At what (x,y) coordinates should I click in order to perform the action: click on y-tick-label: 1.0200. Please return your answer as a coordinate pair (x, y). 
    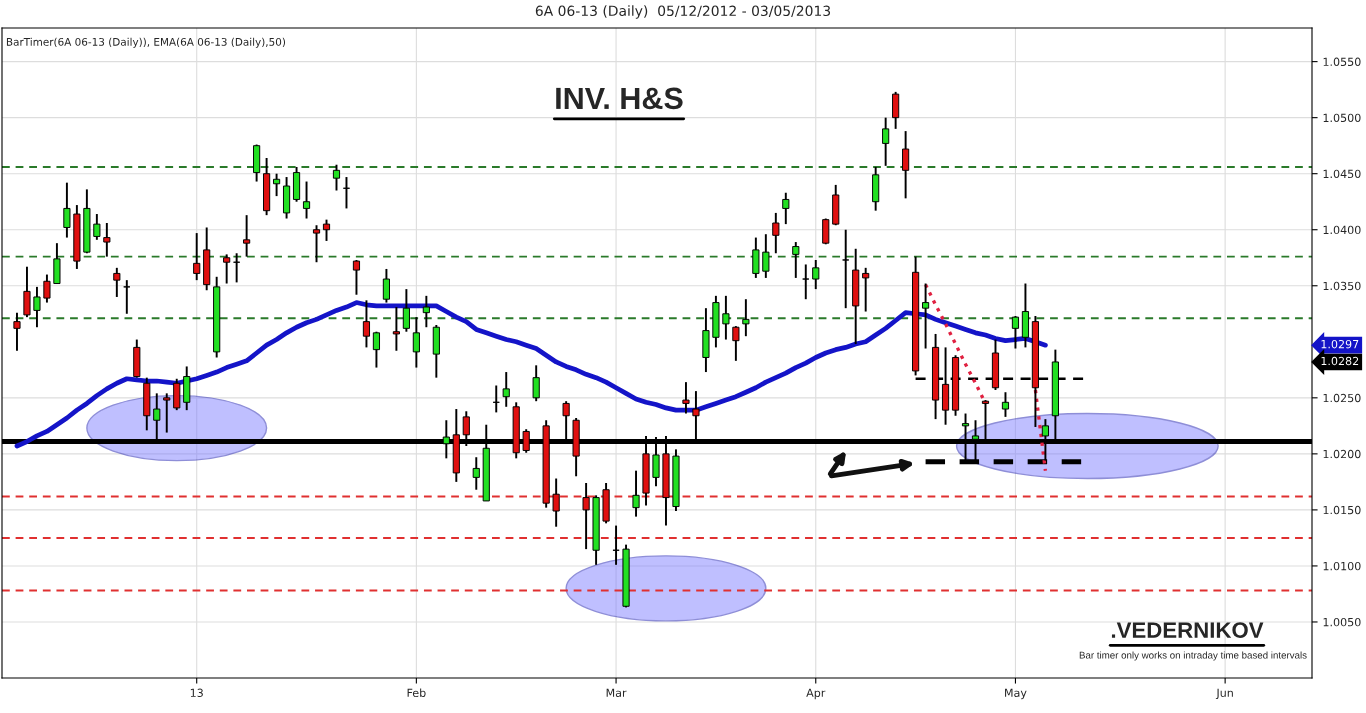
    Looking at the image, I should click on (1342, 454).